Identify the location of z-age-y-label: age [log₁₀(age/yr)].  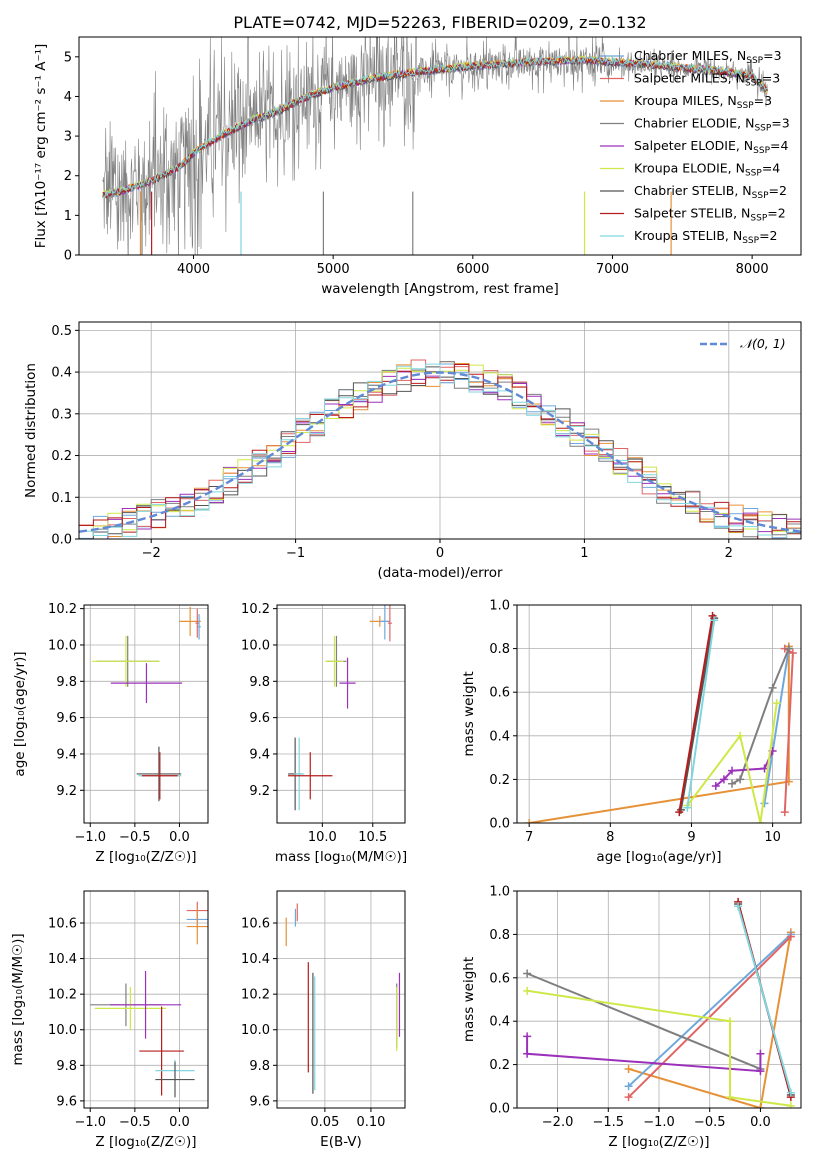
(20, 713).